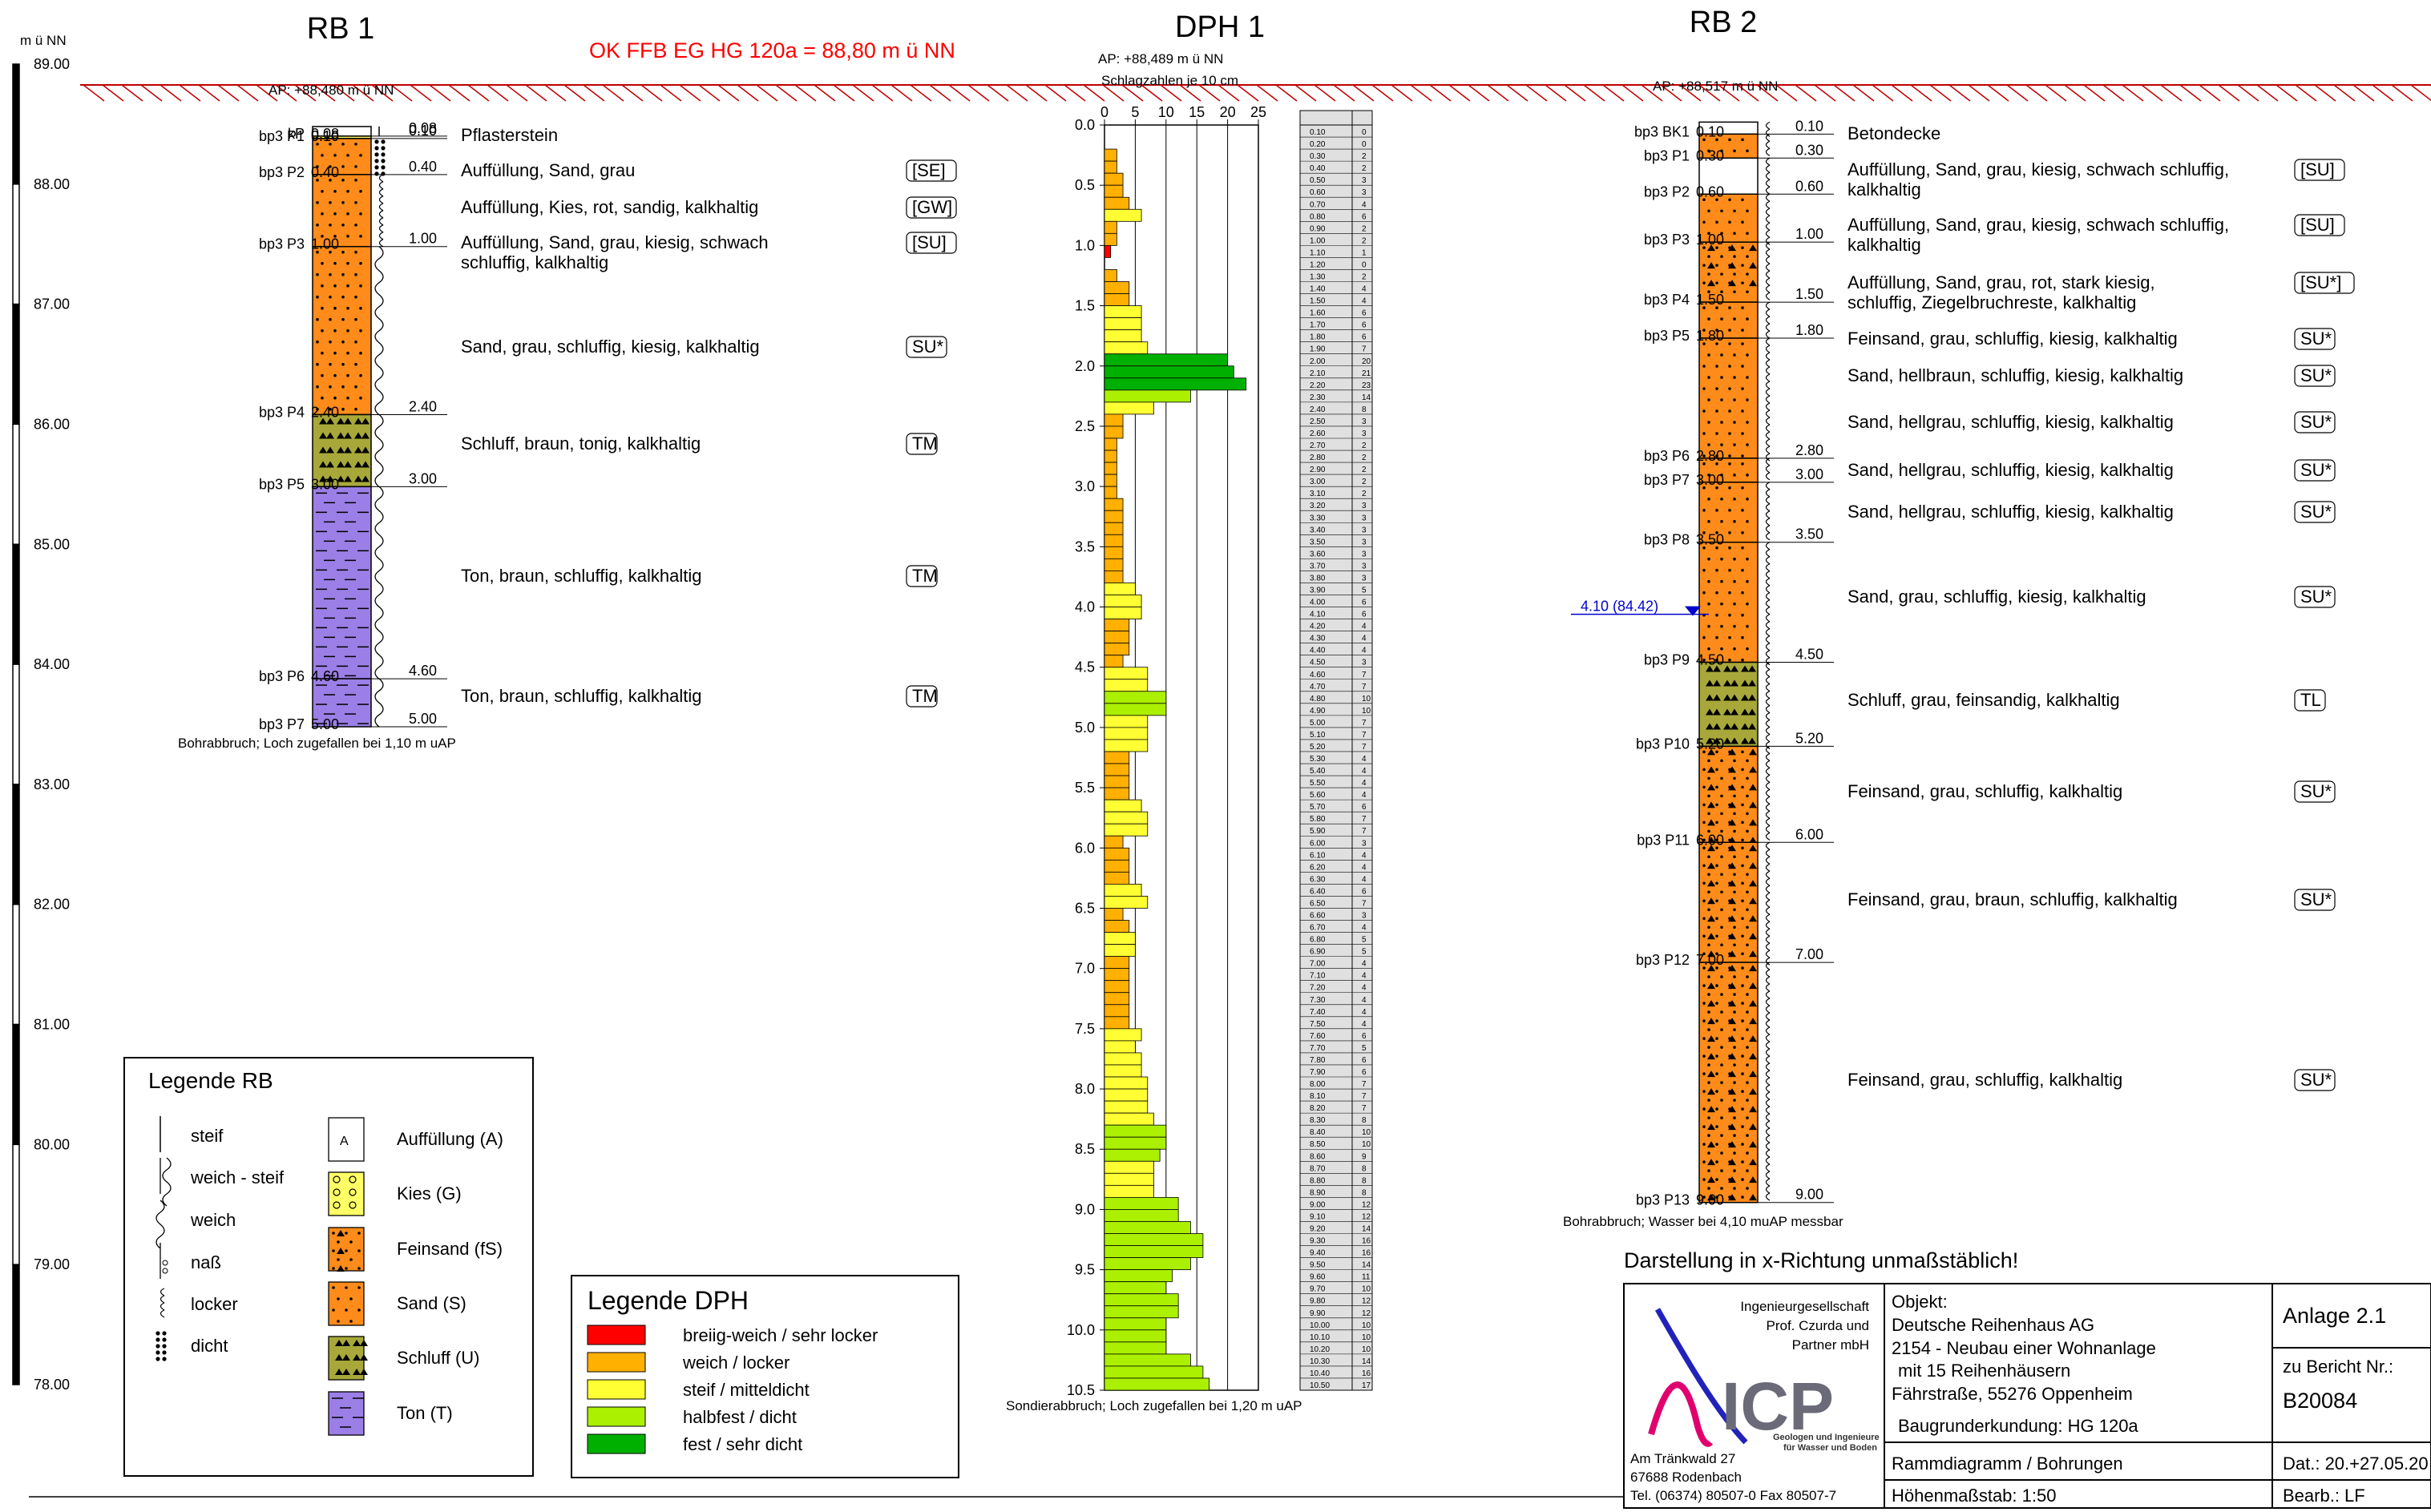 Image resolution: width=2431 pixels, height=1512 pixels. Describe the element at coordinates (1318, 241) in the screenshot. I see `dph-table-depth: 1.00` at that location.